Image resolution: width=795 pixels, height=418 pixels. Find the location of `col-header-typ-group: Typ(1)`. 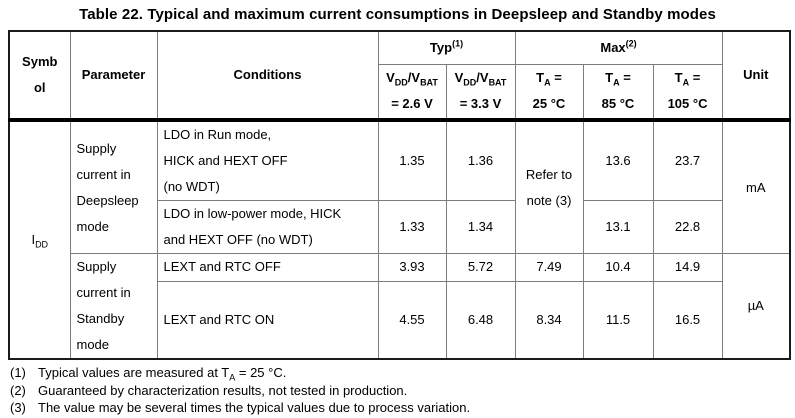

col-header-typ-group: Typ(1) is located at coordinates (446, 47).